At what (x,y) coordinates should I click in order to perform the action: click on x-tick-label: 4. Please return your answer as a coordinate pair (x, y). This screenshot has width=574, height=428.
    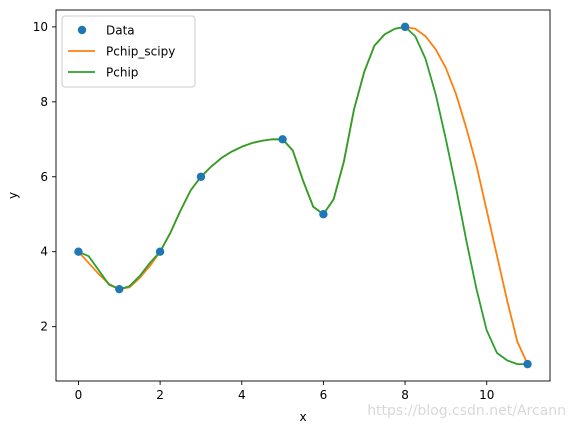
    Looking at the image, I should click on (242, 395).